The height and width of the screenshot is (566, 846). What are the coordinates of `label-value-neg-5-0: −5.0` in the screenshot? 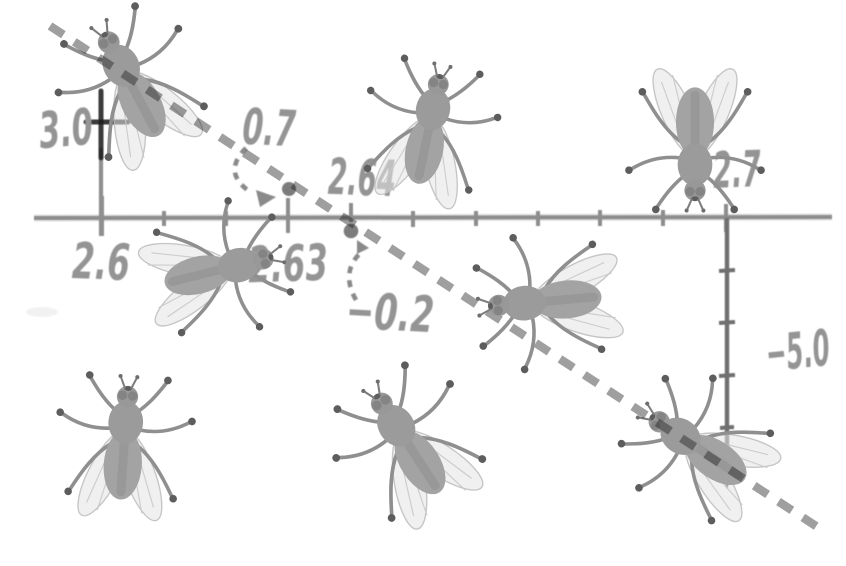 It's located at (798, 351).